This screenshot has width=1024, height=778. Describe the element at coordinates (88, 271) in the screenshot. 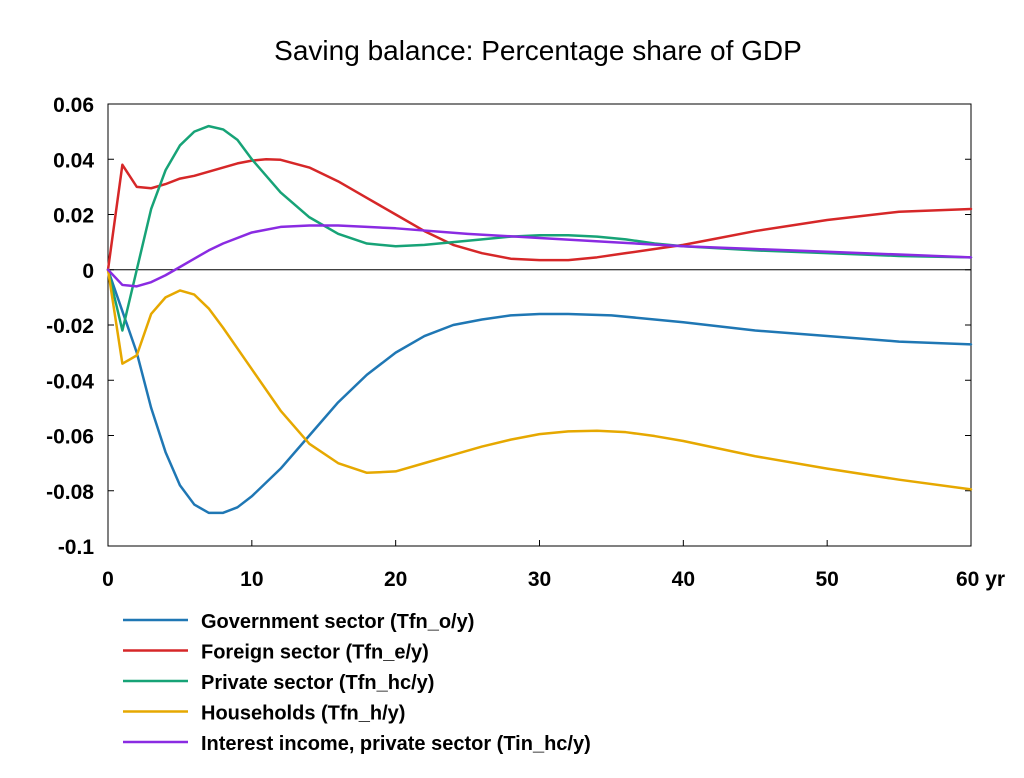

I see `y-tick-label: 0` at that location.